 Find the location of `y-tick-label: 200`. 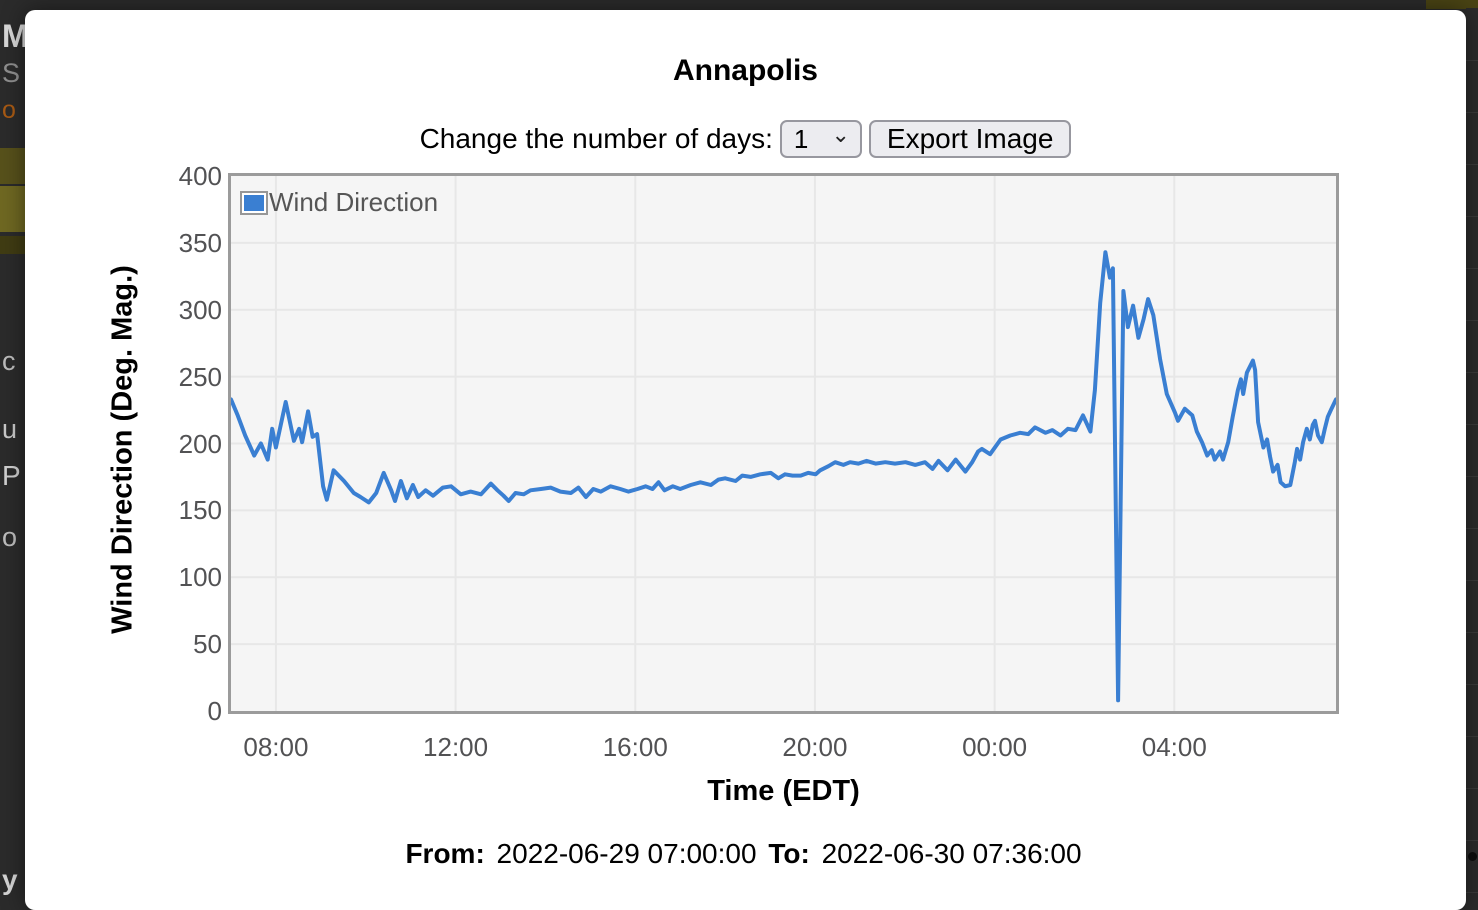

y-tick-label: 200 is located at coordinates (200, 443).